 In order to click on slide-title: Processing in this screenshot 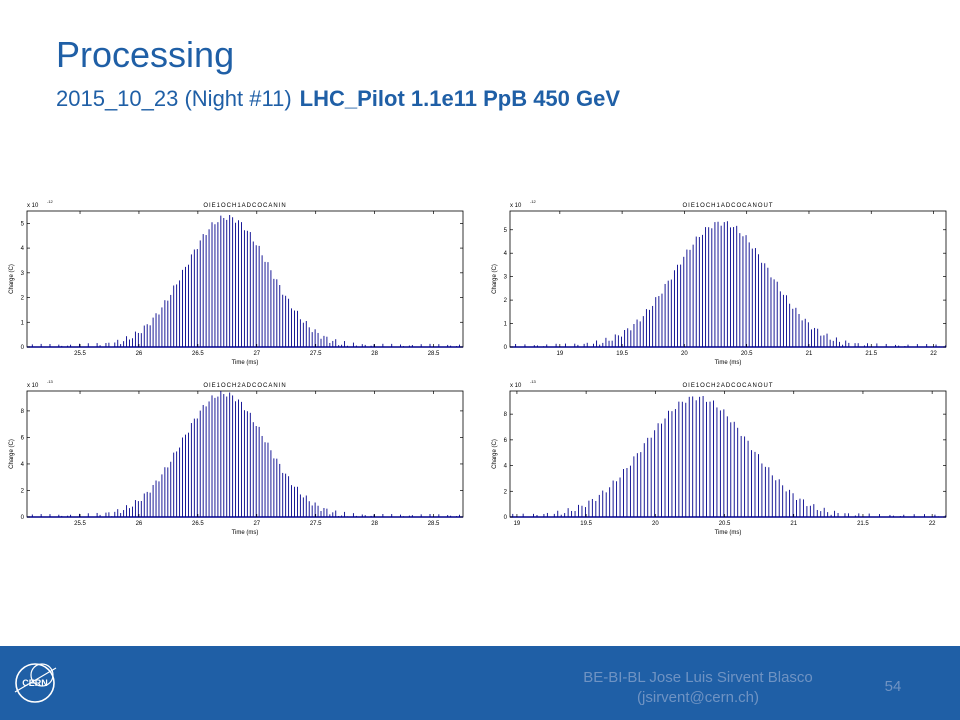, I will do `click(145, 54)`.